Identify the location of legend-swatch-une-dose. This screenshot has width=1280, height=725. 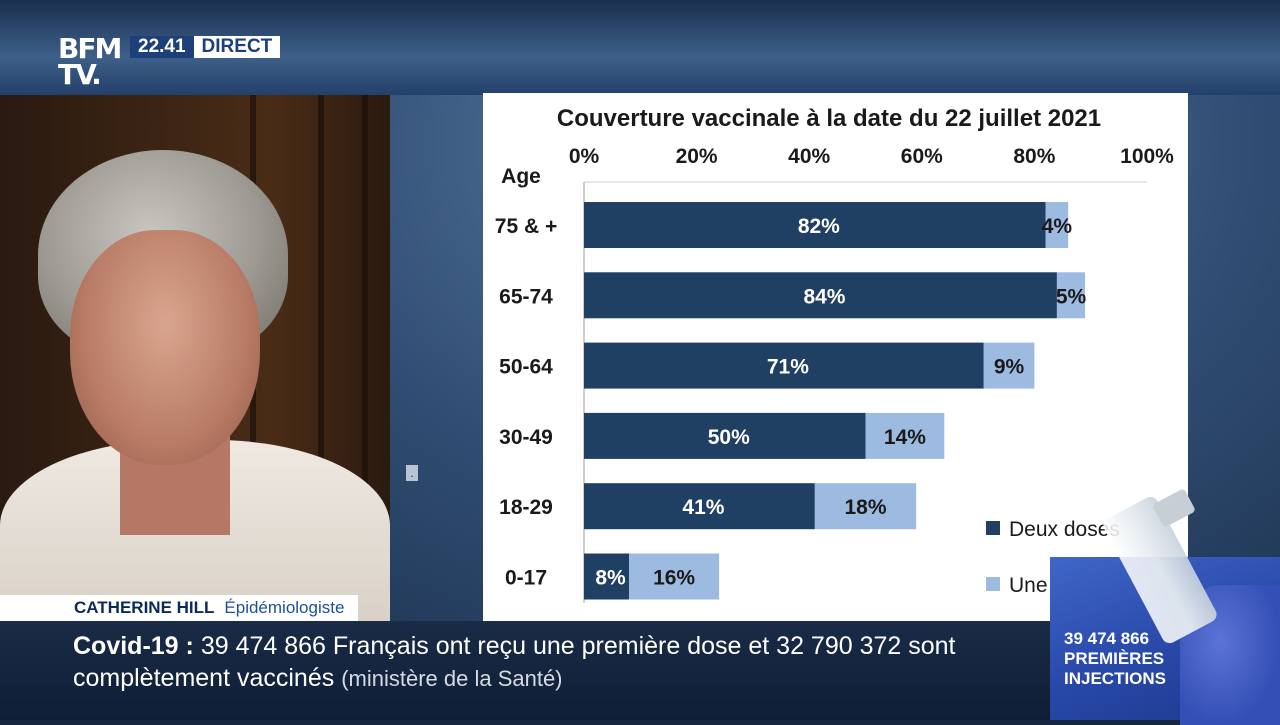
(993, 584).